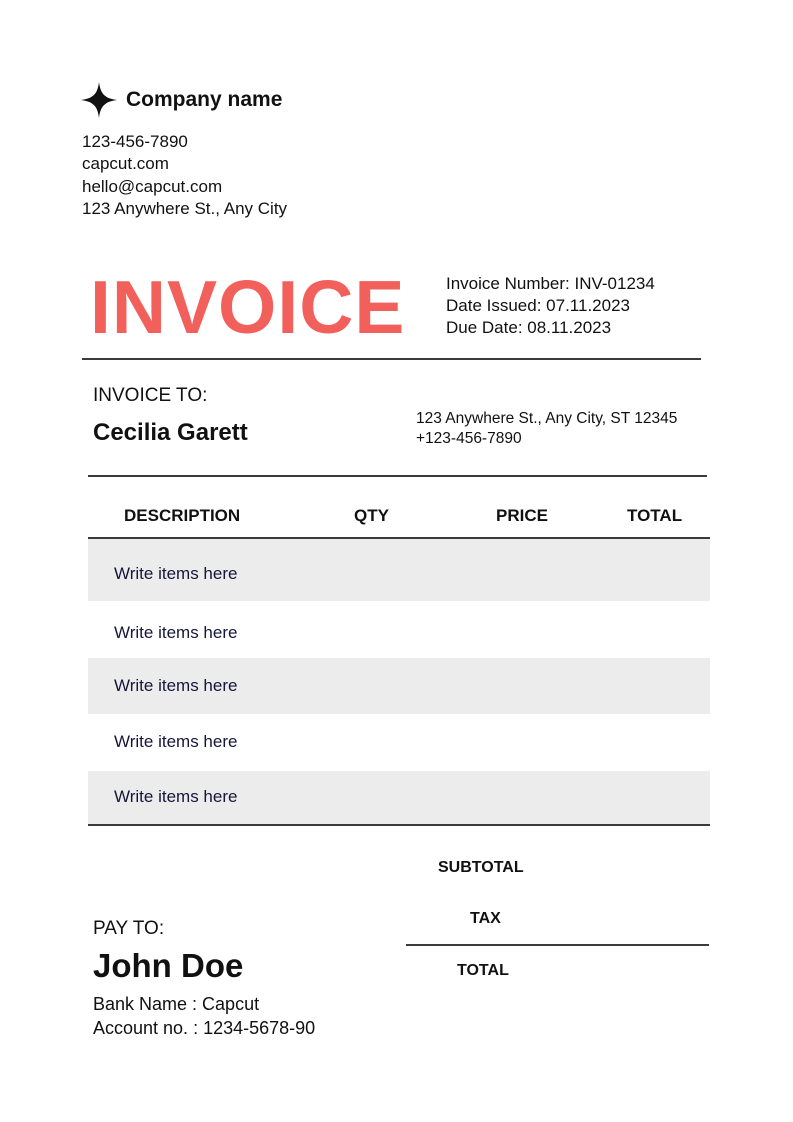  What do you see at coordinates (483, 970) in the screenshot?
I see `total-label: TOTAL` at bounding box center [483, 970].